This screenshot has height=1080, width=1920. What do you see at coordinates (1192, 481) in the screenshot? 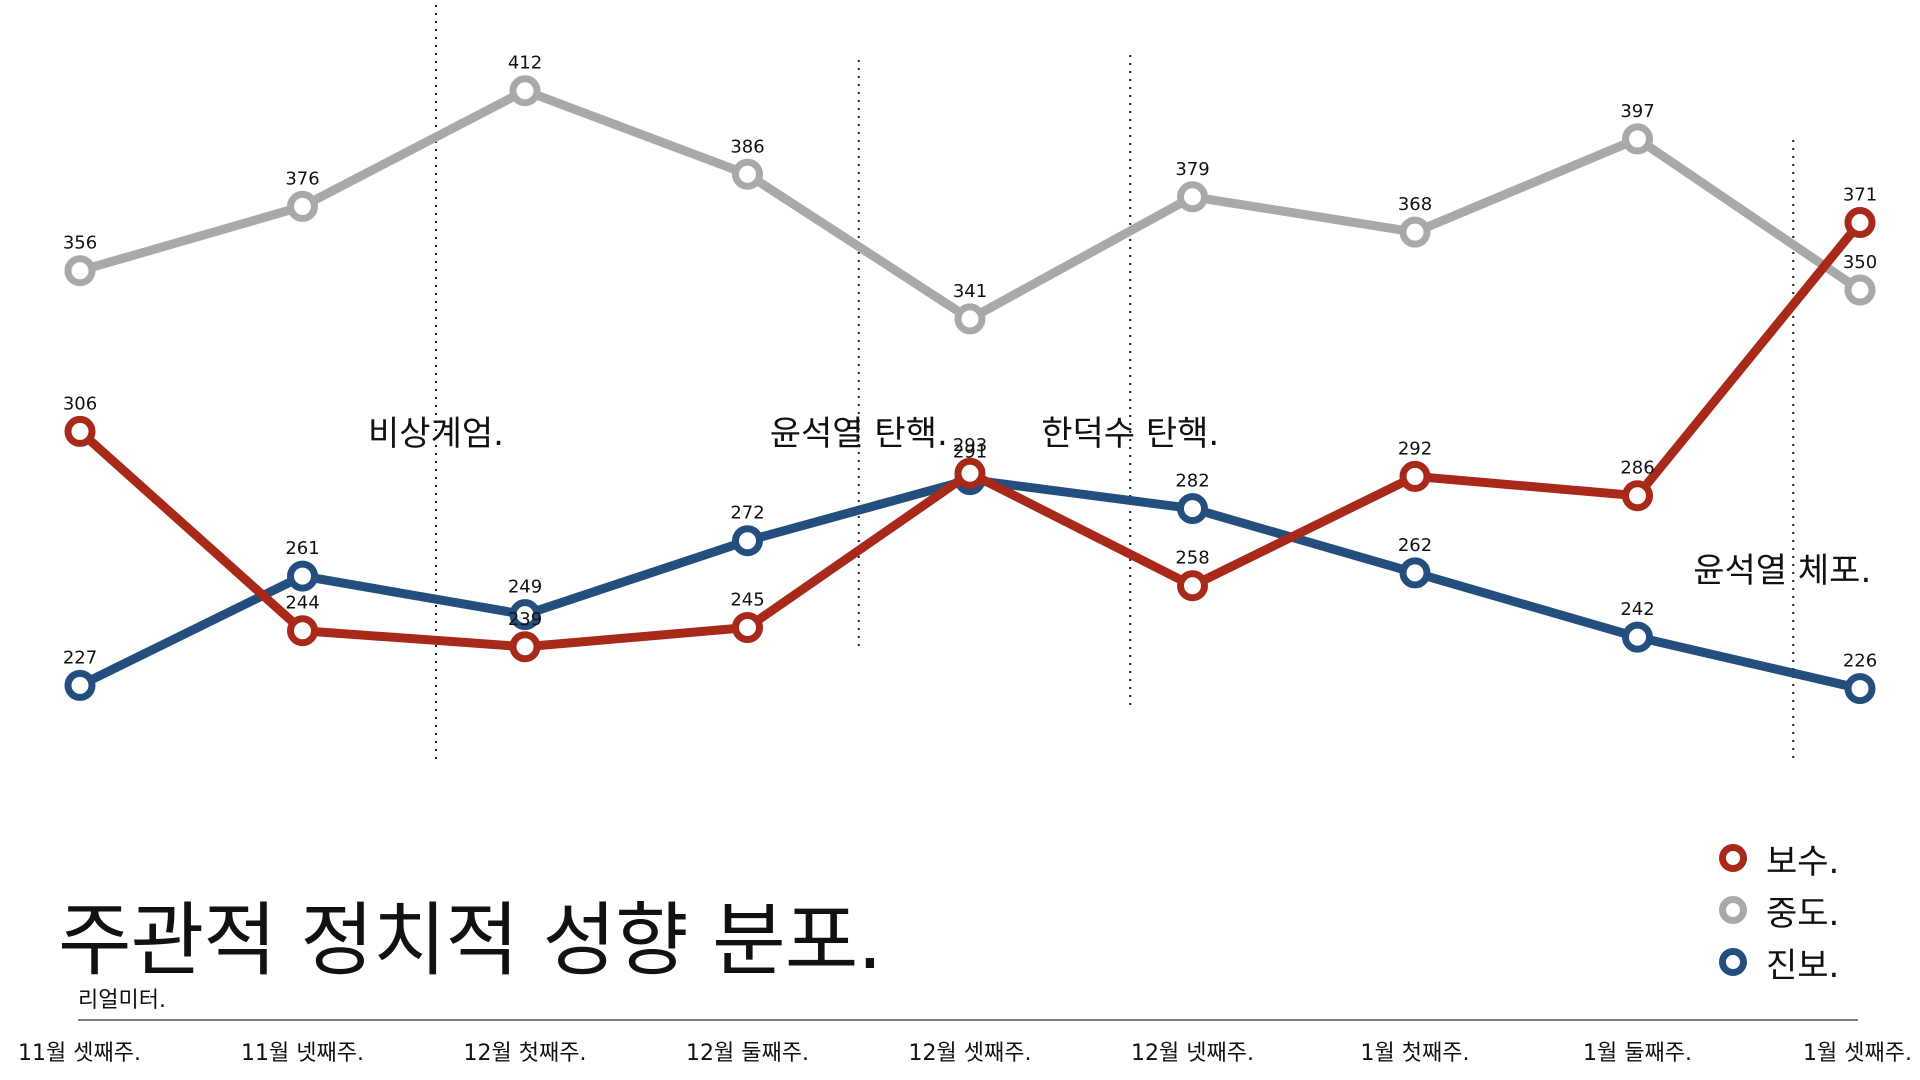
I see `data-label: 282` at bounding box center [1192, 481].